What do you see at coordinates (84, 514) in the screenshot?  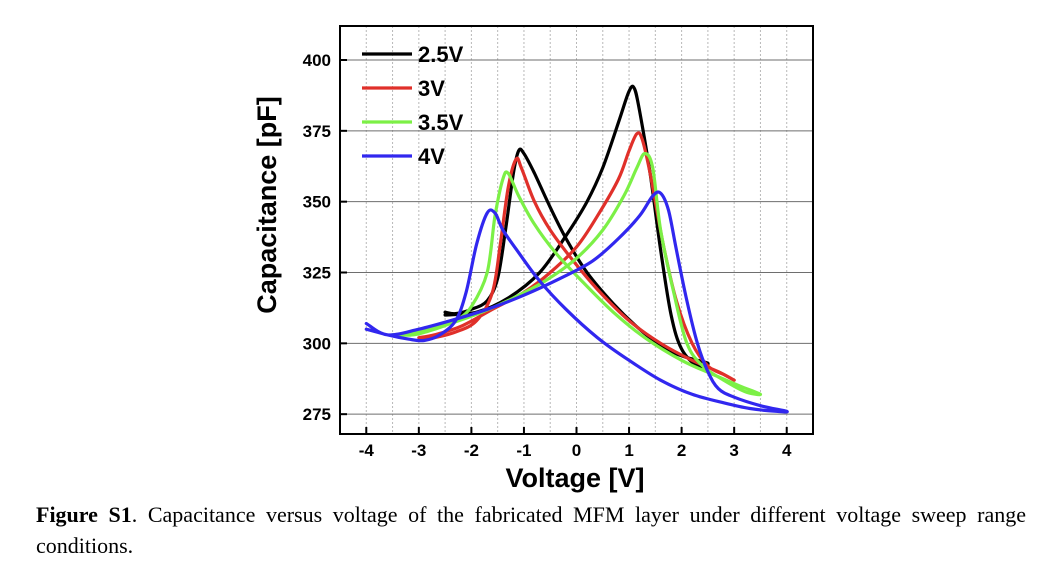 I see `caption-label: Figure S1` at bounding box center [84, 514].